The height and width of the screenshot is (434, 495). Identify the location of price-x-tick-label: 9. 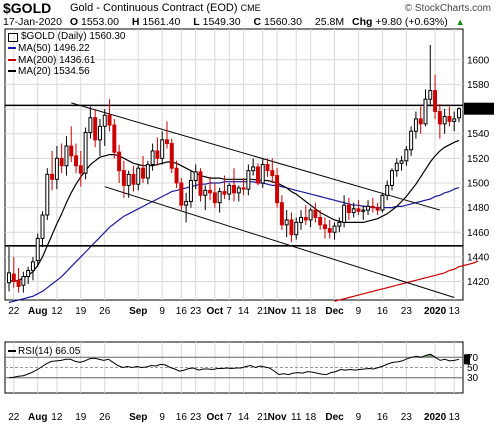
(359, 311).